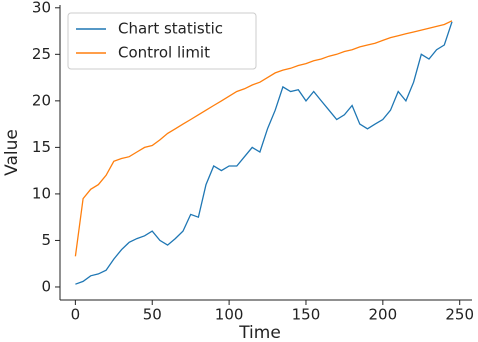 This screenshot has width=478, height=342. I want to click on x-tick-label: 200, so click(383, 315).